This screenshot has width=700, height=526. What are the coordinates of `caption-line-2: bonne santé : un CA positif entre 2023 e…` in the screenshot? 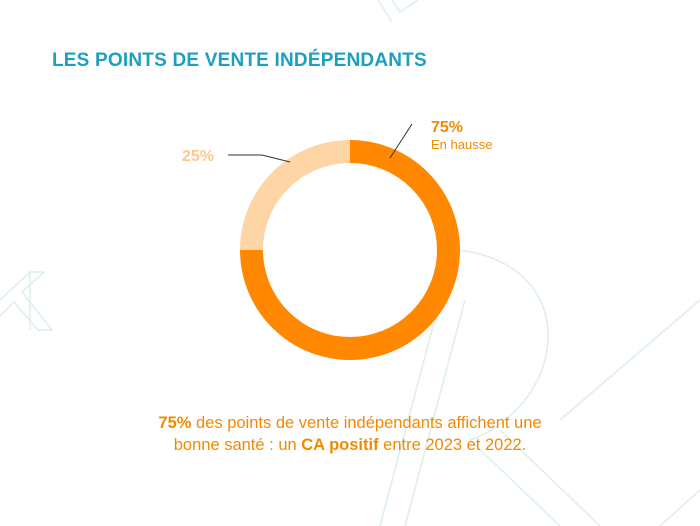 It's located at (350, 445).